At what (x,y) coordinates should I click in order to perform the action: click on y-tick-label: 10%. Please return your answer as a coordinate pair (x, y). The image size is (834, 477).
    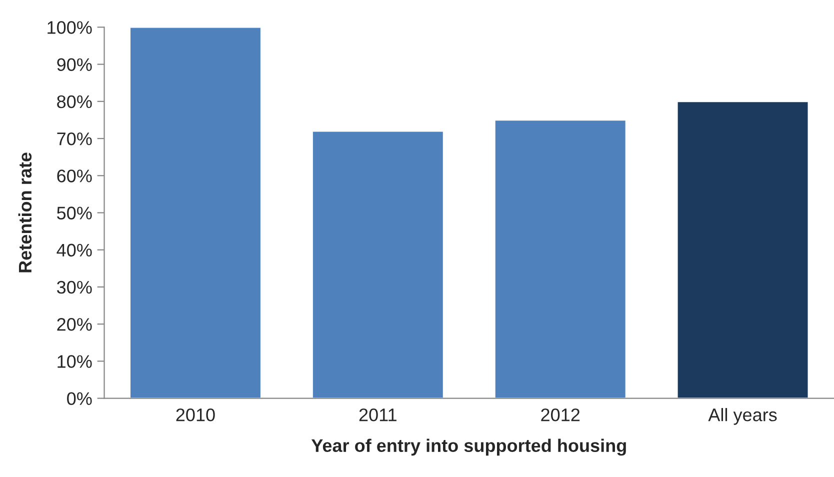
    Looking at the image, I should click on (75, 361).